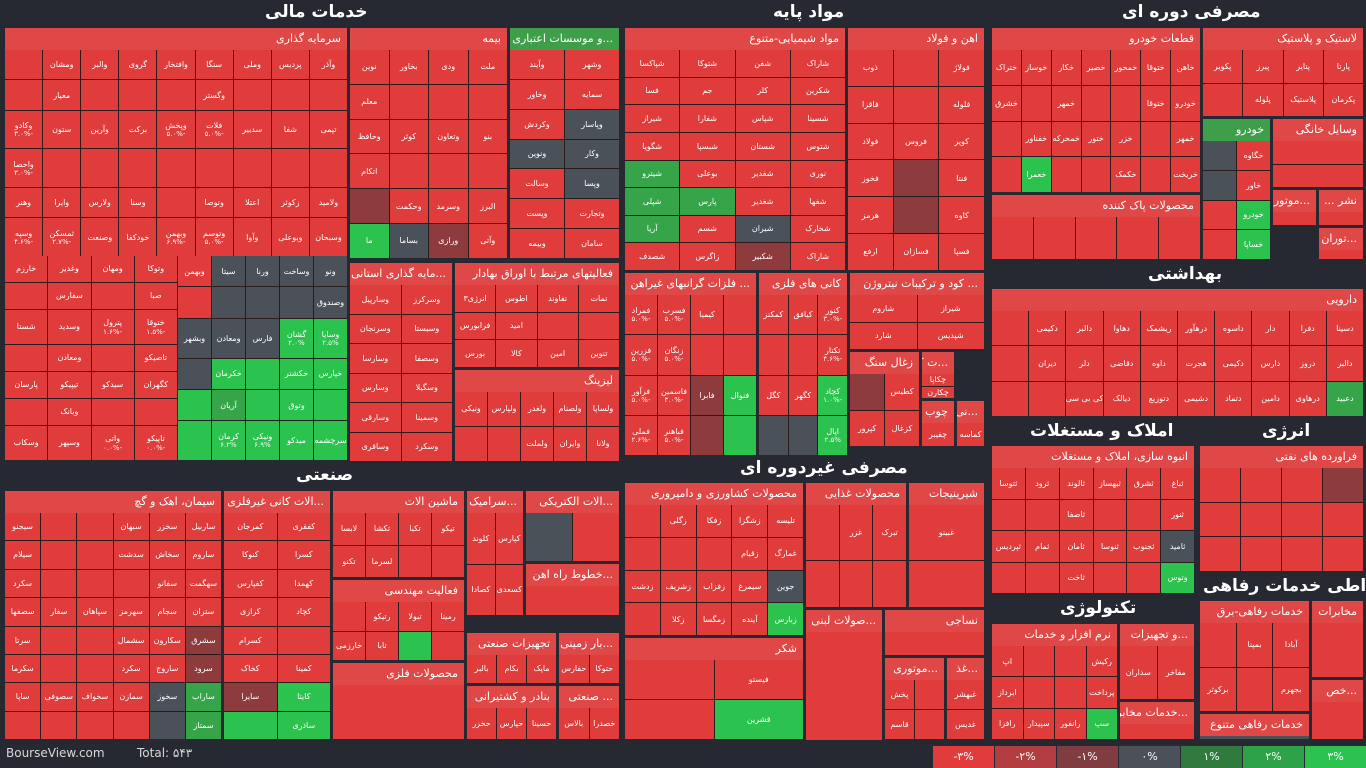 Image resolution: width=1366 pixels, height=768 pixels. I want to click on stock-cell: بوعلی, so click(707, 174).